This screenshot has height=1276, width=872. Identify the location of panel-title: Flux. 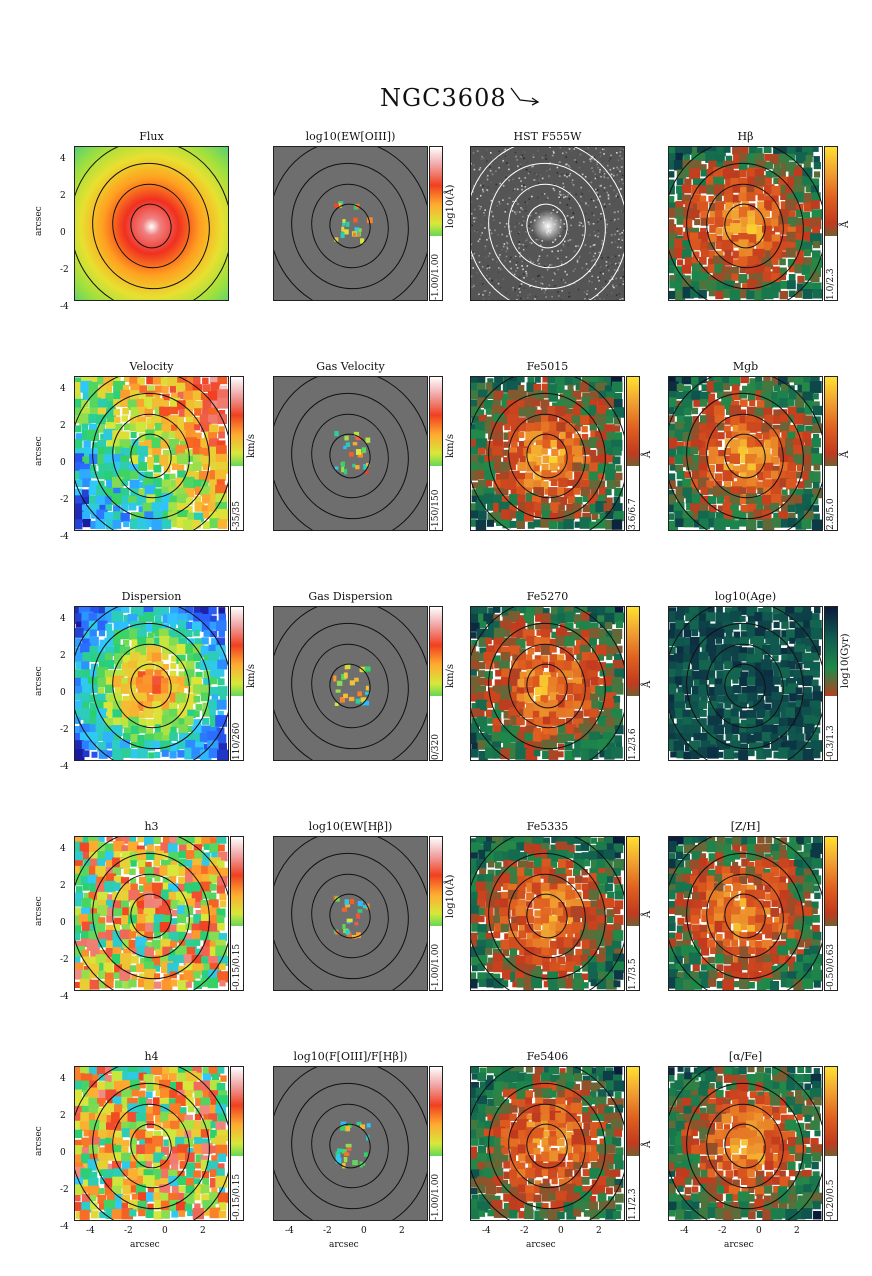
(151, 136).